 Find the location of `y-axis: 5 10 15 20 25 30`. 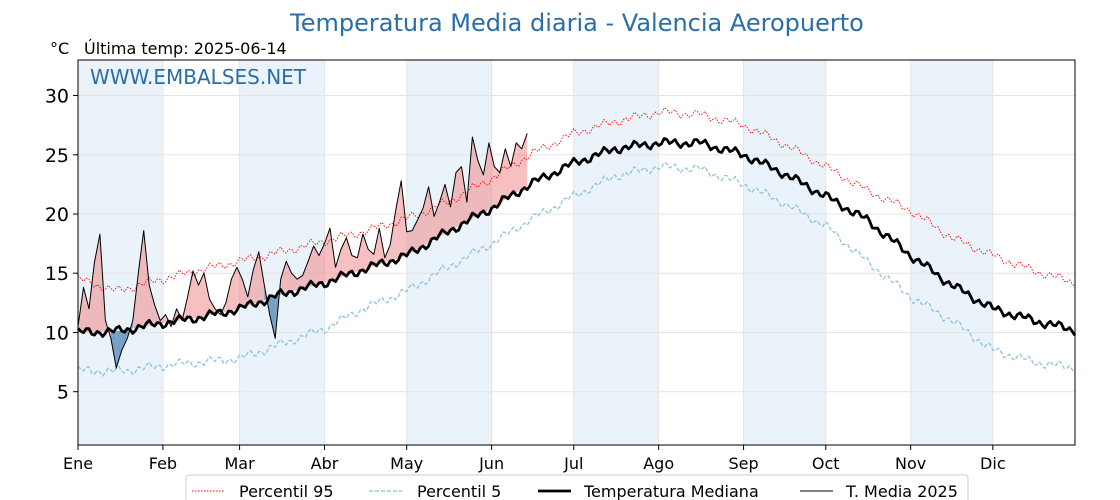

y-axis: 5 10 15 20 25 30 is located at coordinates (61, 245).